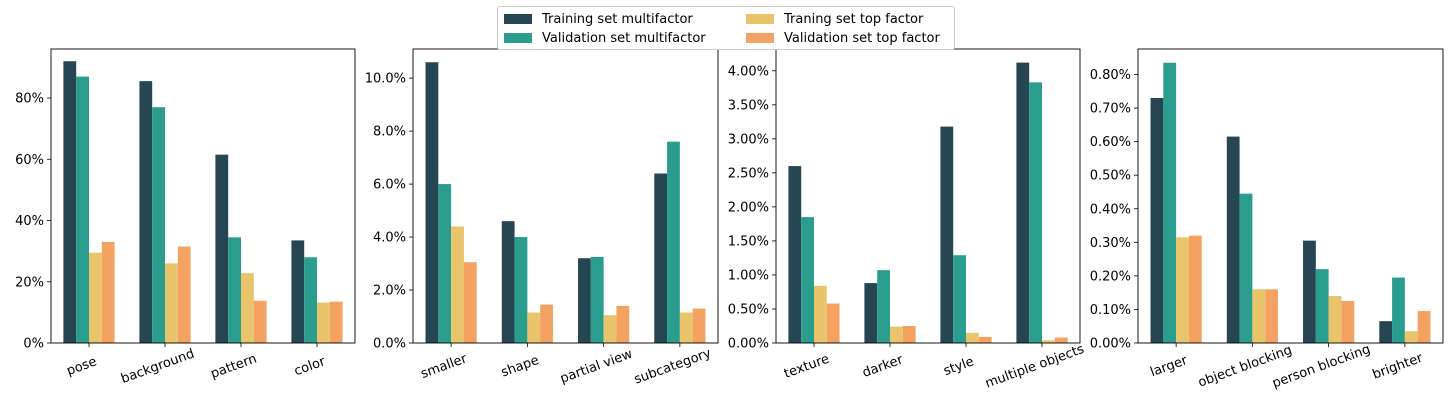 This screenshot has width=1455, height=413. What do you see at coordinates (748, 275) in the screenshot?
I see `y-tick-label: 1.00%` at bounding box center [748, 275].